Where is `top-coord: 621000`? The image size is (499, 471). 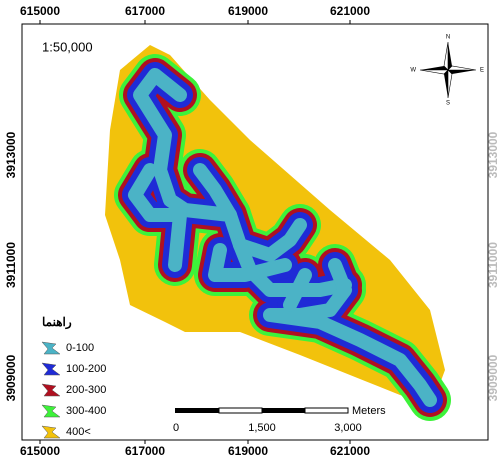 top-coord: 621000 is located at coordinates (350, 11).